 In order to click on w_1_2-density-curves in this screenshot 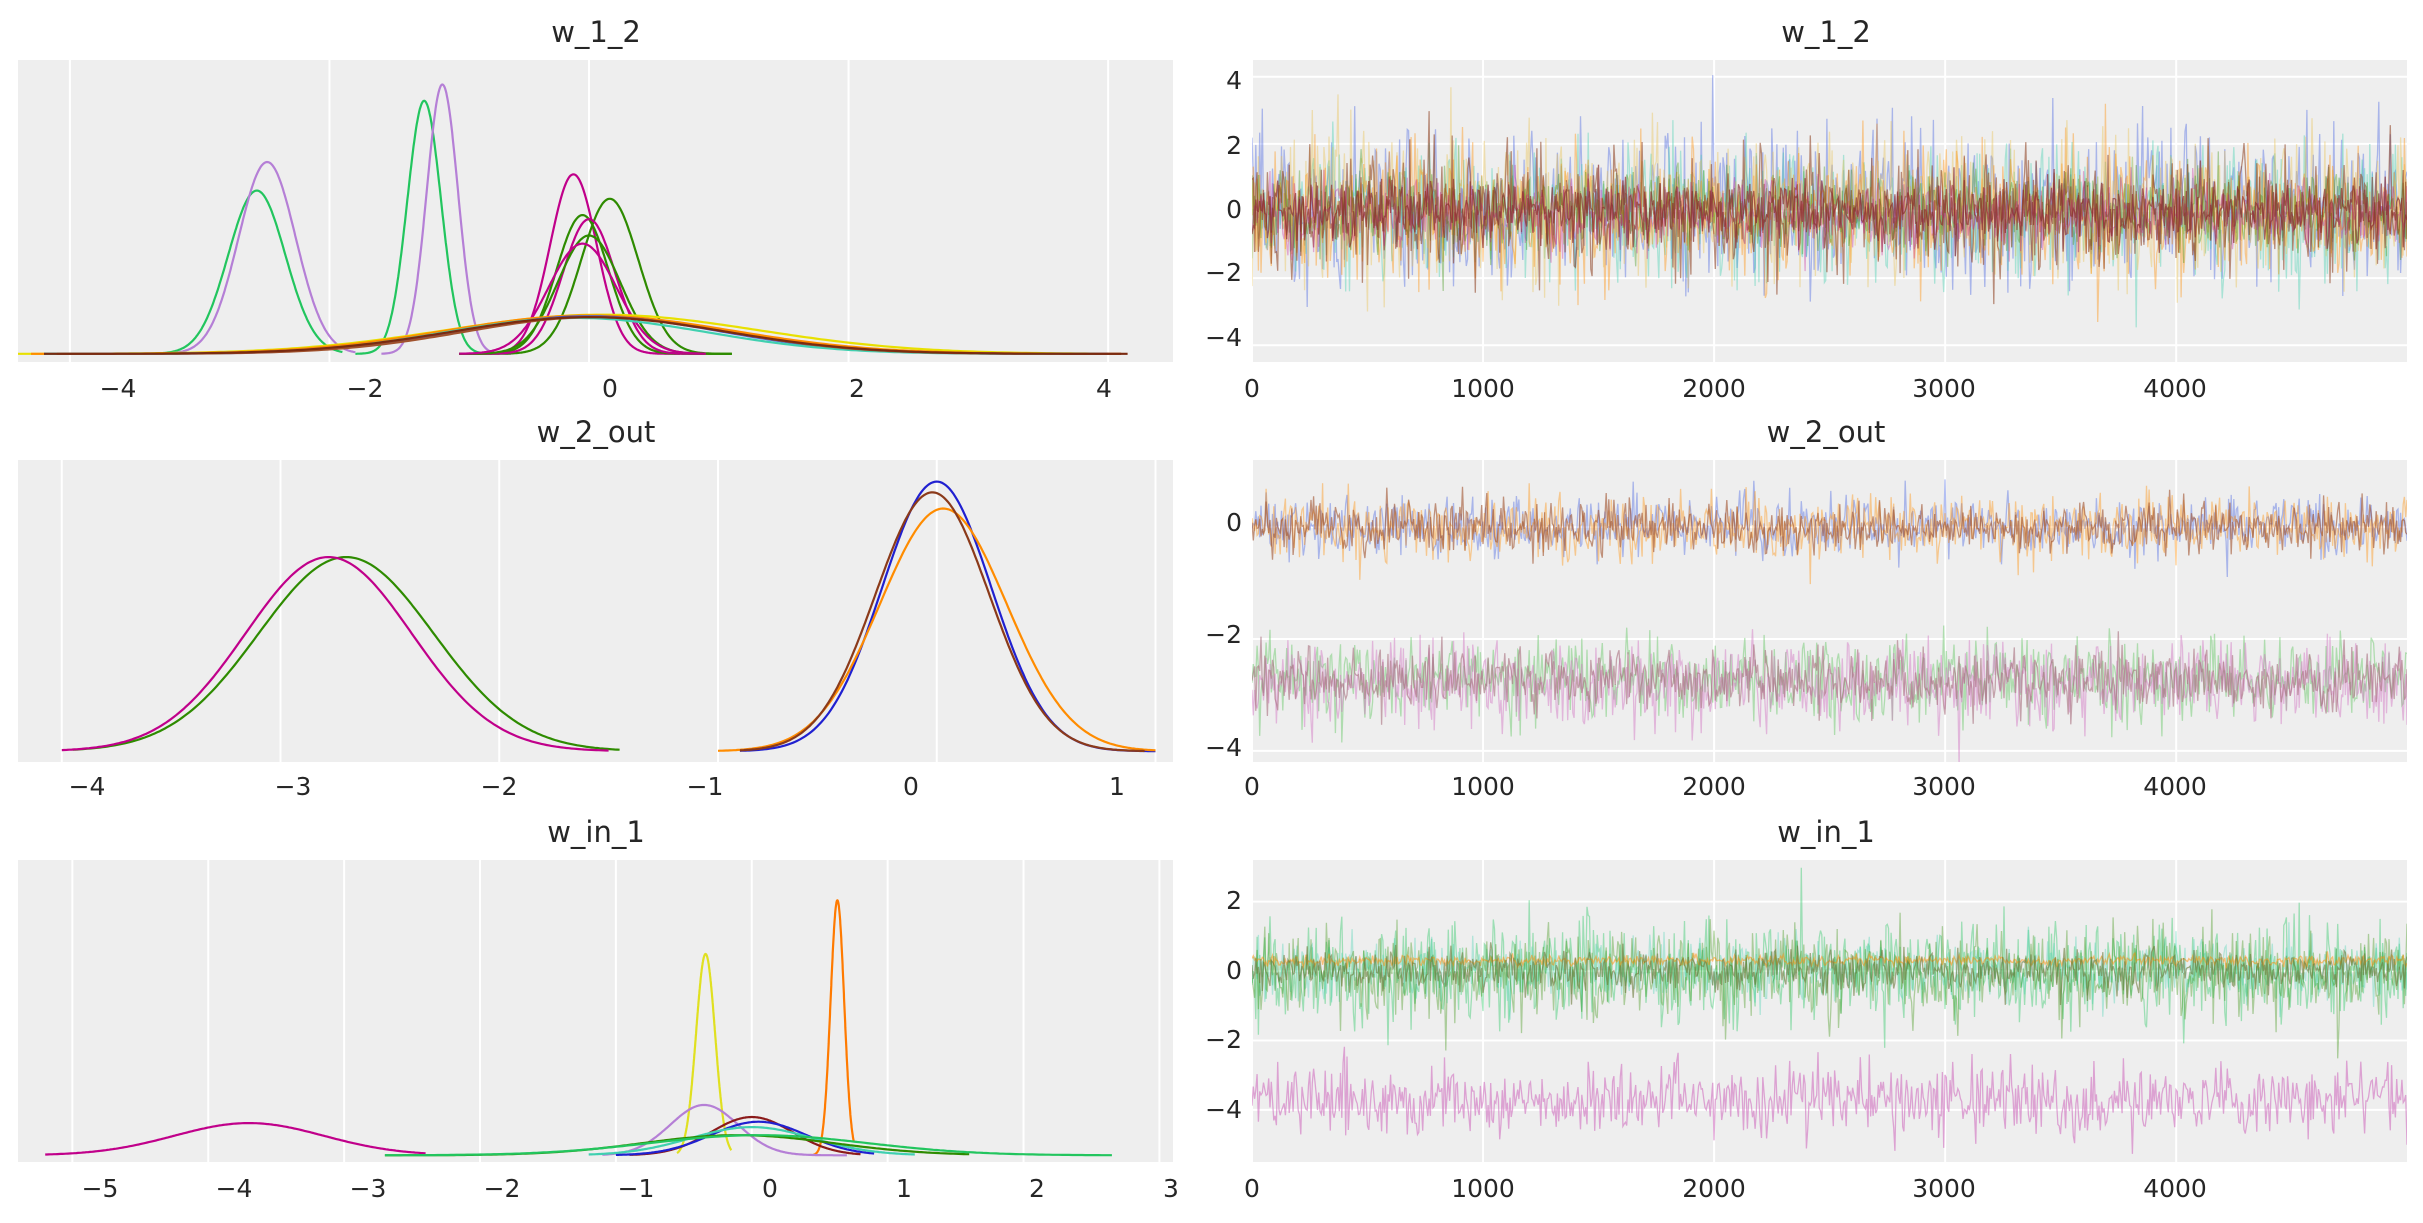, I will do `click(573, 219)`.